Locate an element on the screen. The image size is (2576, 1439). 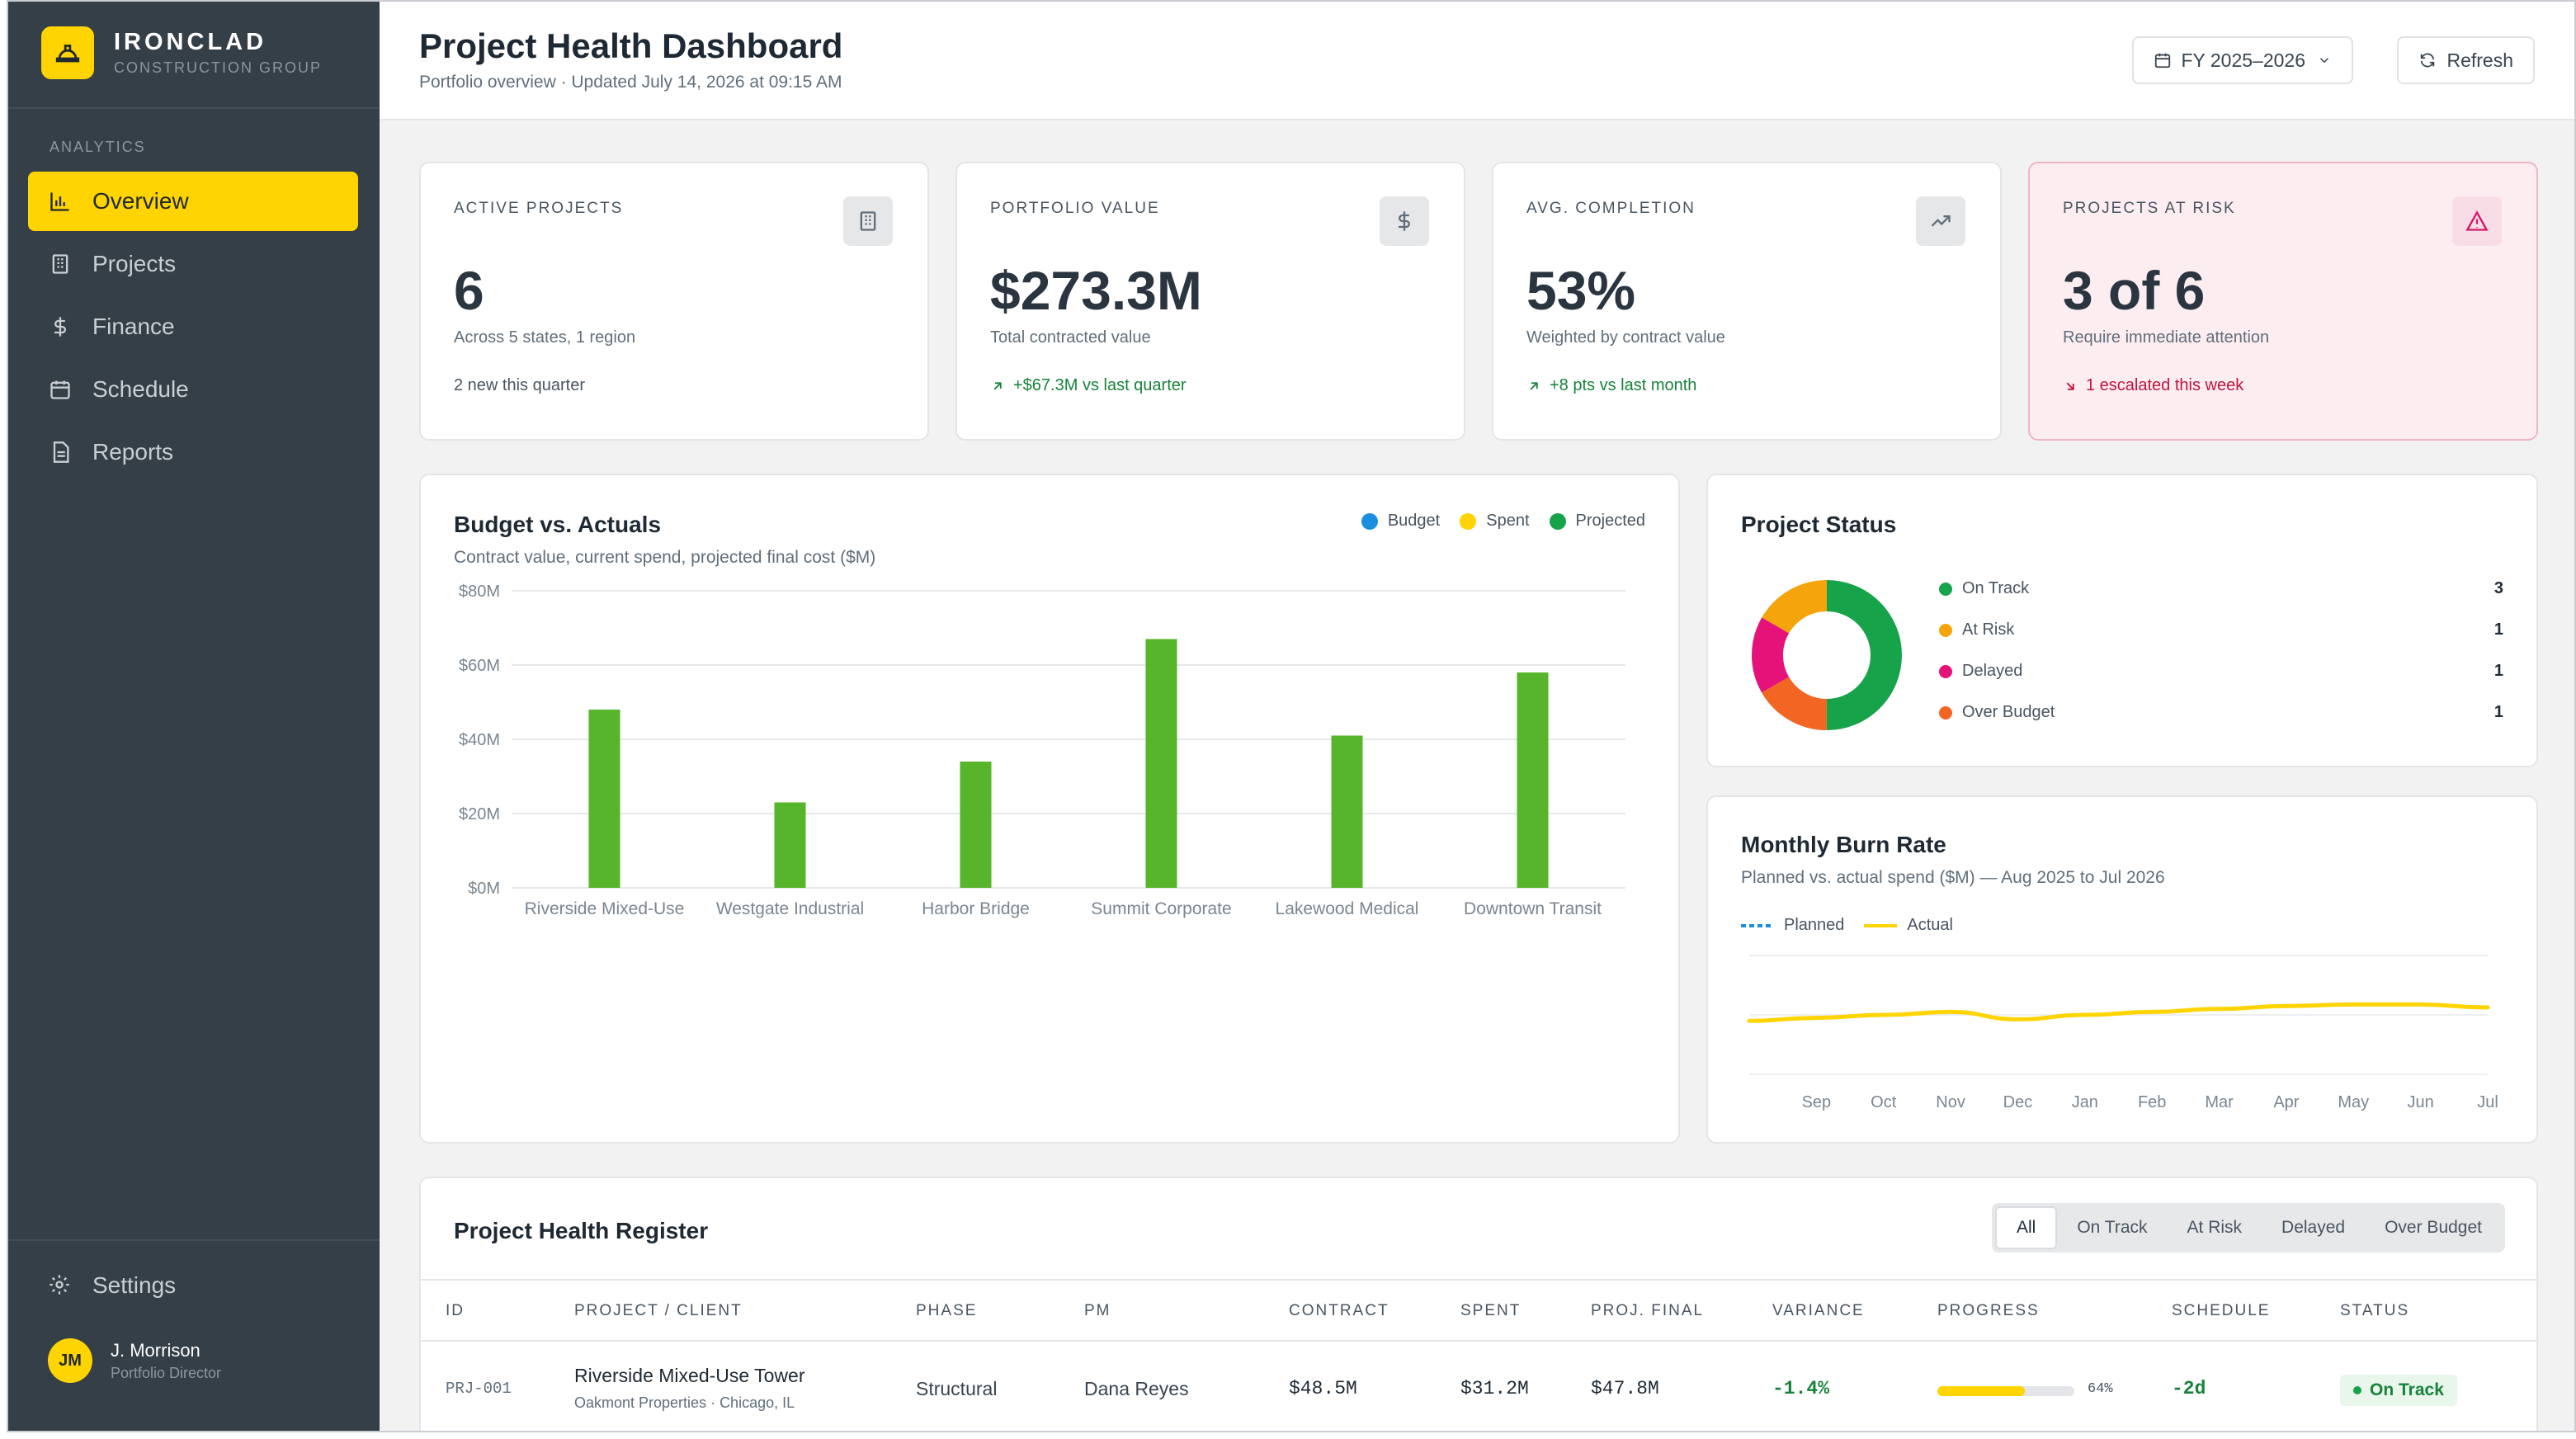
kpi-footnote: 2 new this quarter is located at coordinates (519, 385).